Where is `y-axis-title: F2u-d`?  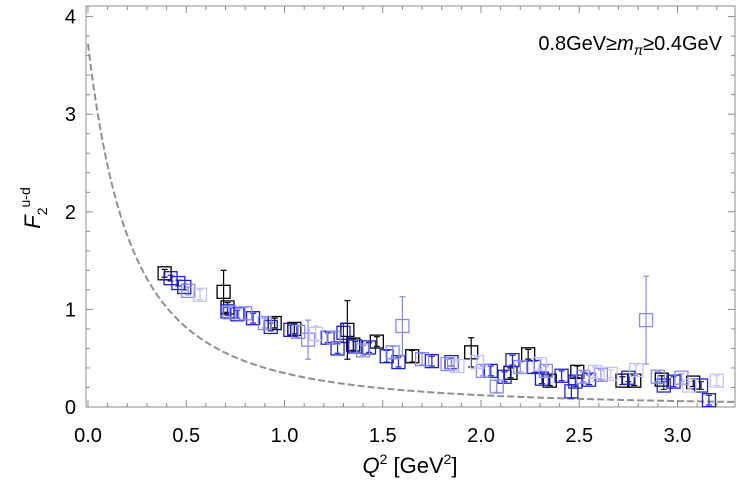 y-axis-title: F2u-d is located at coordinates (33, 207).